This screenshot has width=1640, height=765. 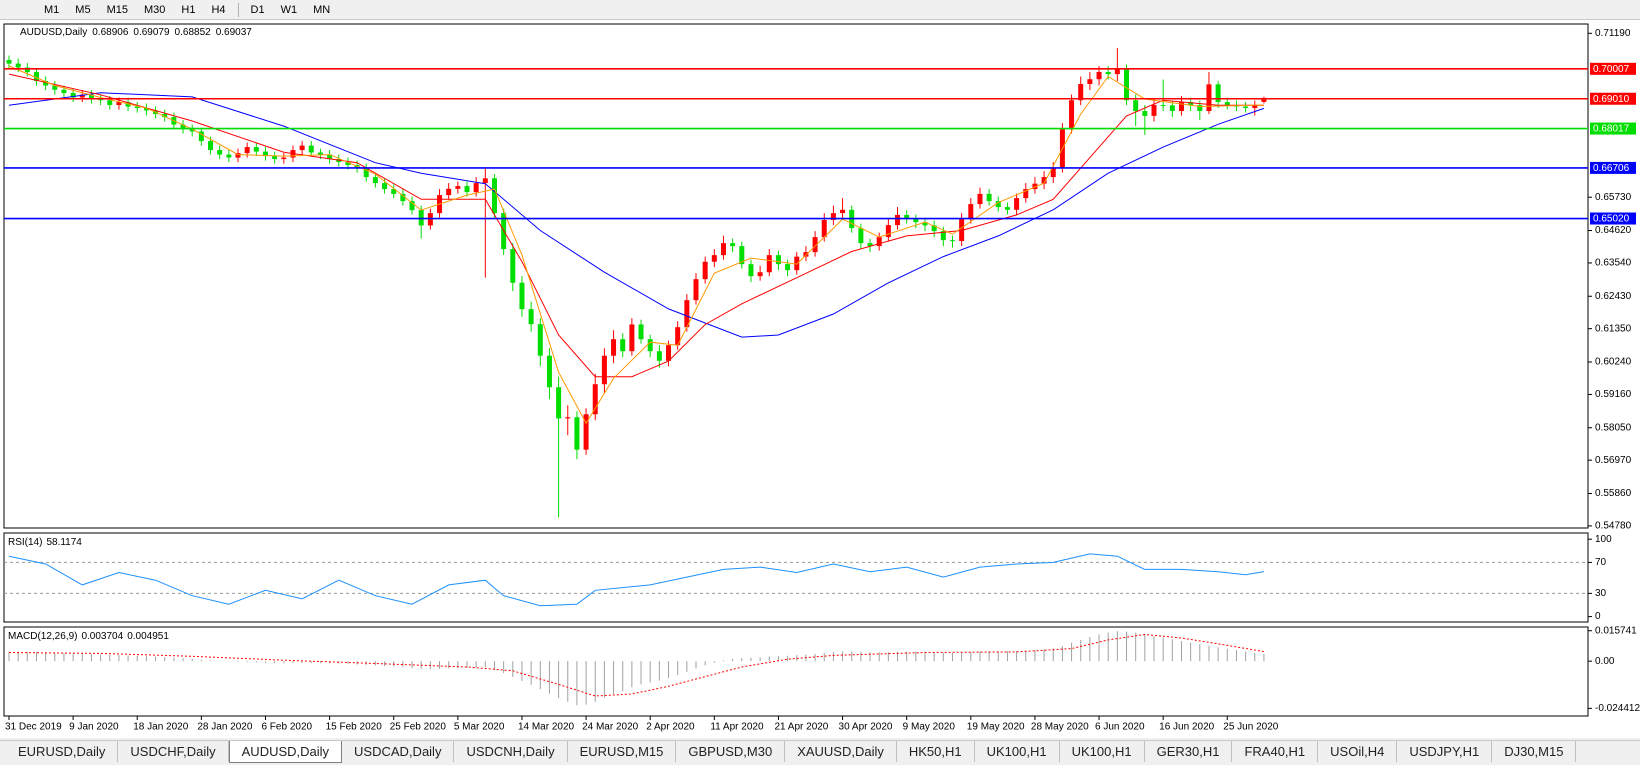 I want to click on timeframe-button: M30, so click(x=154, y=9).